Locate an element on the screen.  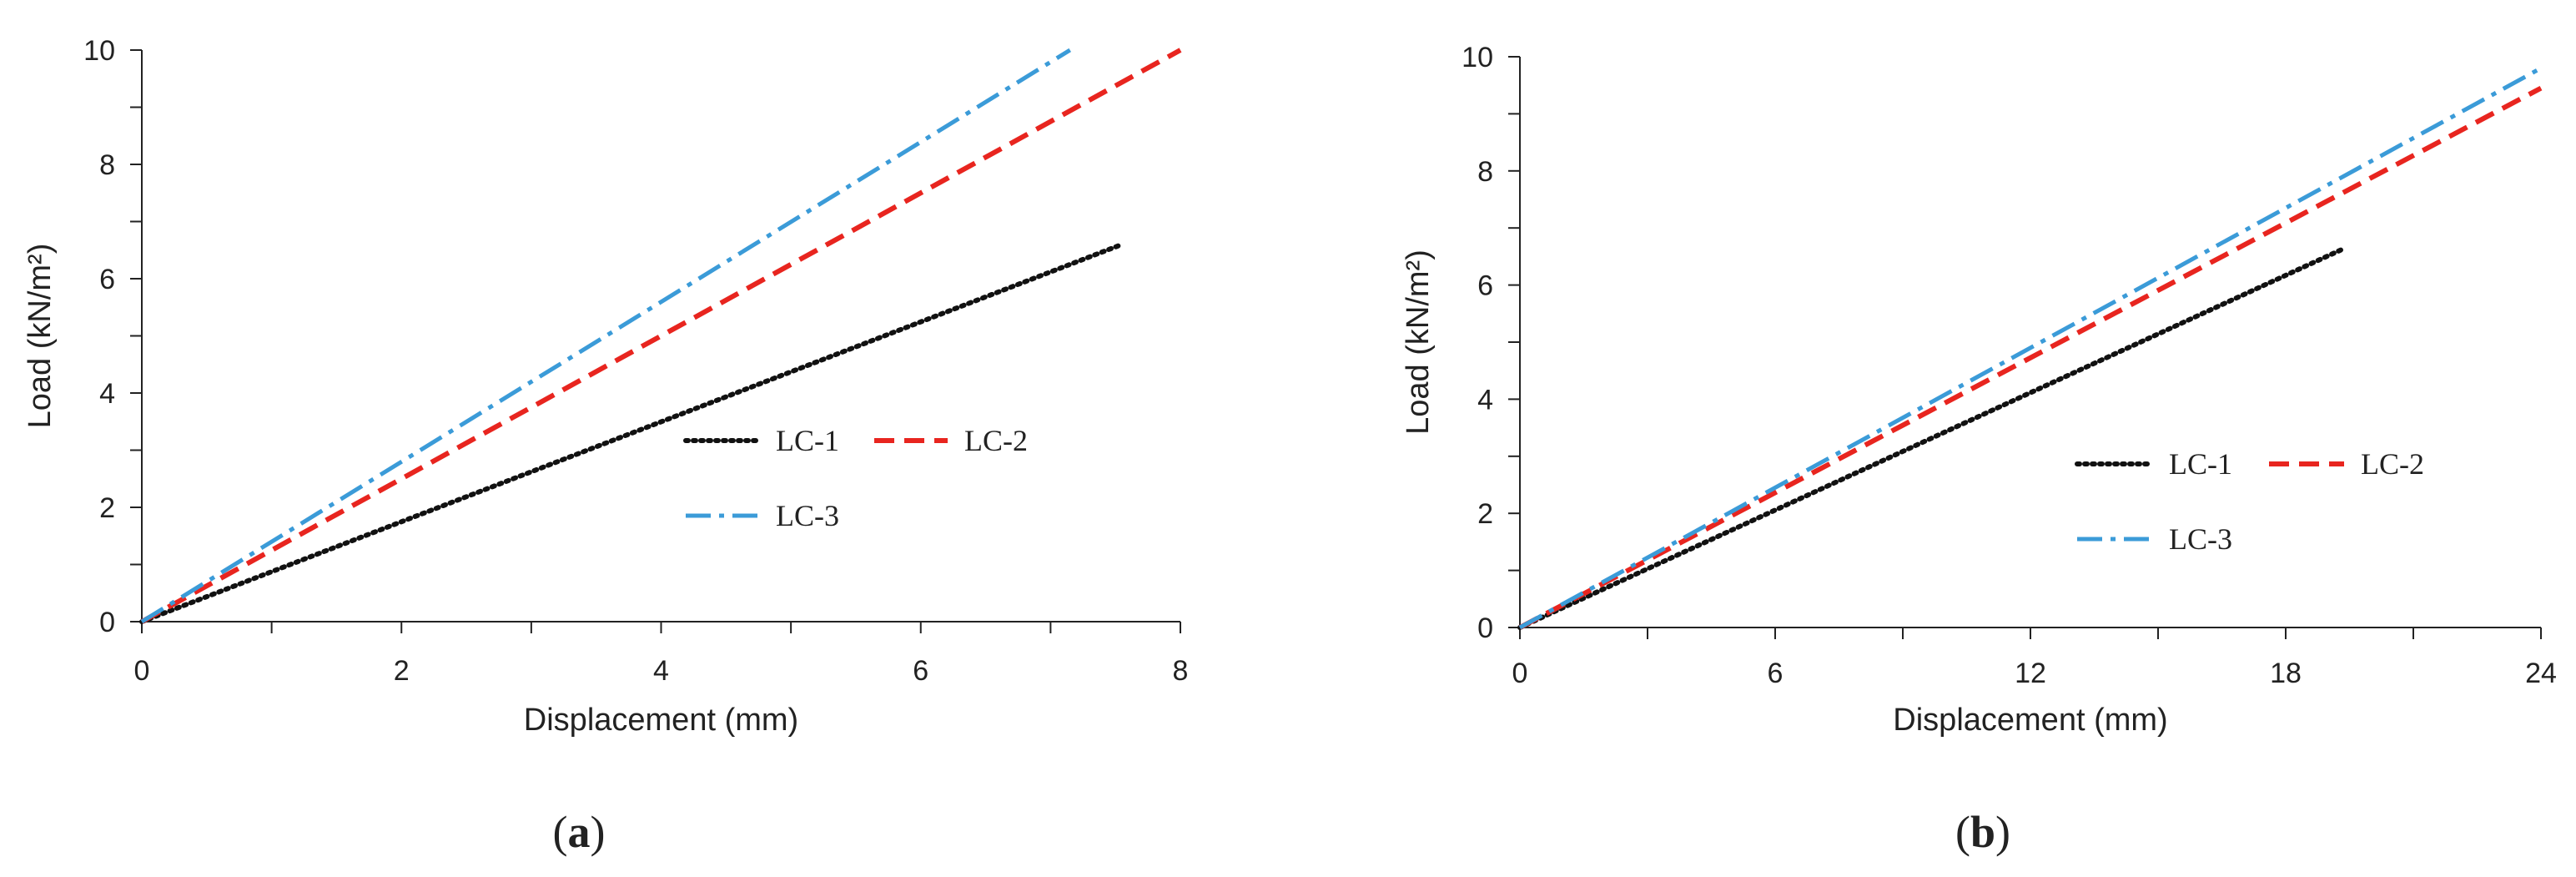
panel-caption: (a) is located at coordinates (579, 832).